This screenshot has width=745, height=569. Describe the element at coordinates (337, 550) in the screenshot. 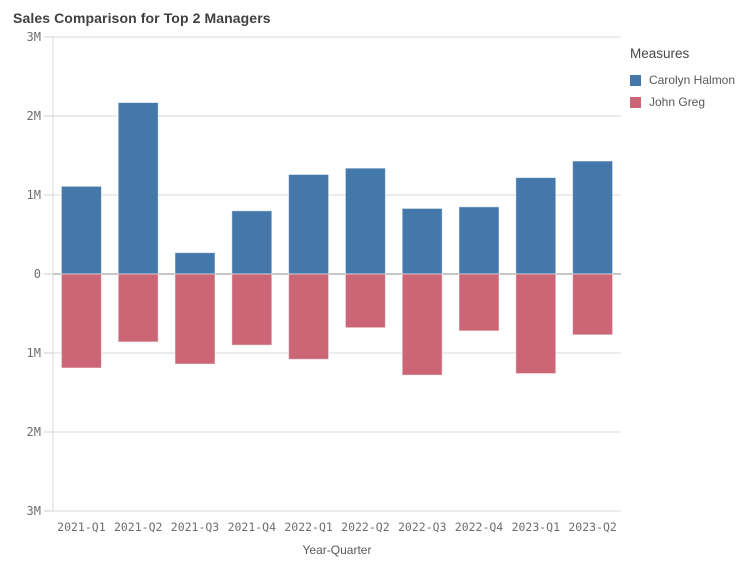

I see `x-axis-title: Year-Quarter` at that location.